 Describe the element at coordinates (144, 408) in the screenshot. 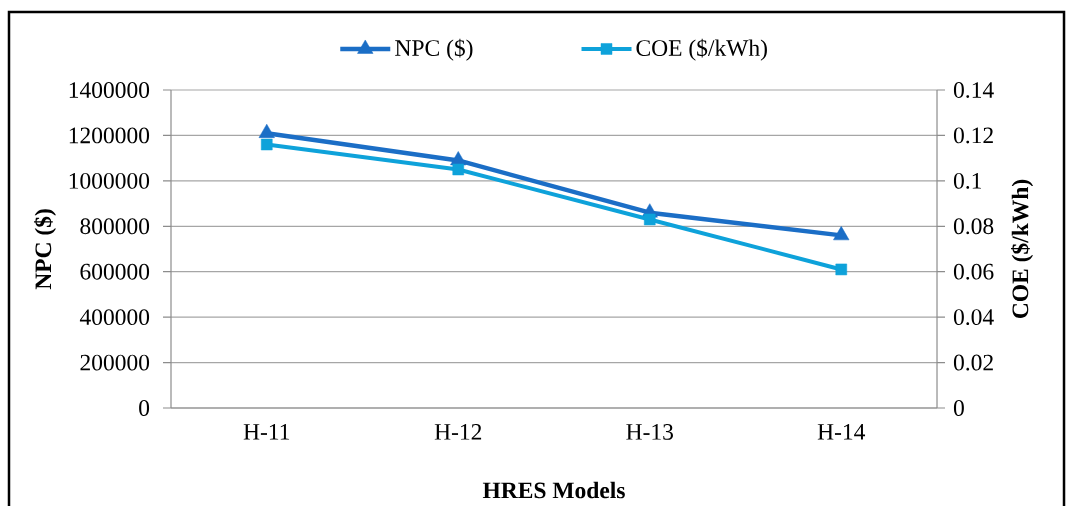

I see `y-tick-label: 0` at that location.